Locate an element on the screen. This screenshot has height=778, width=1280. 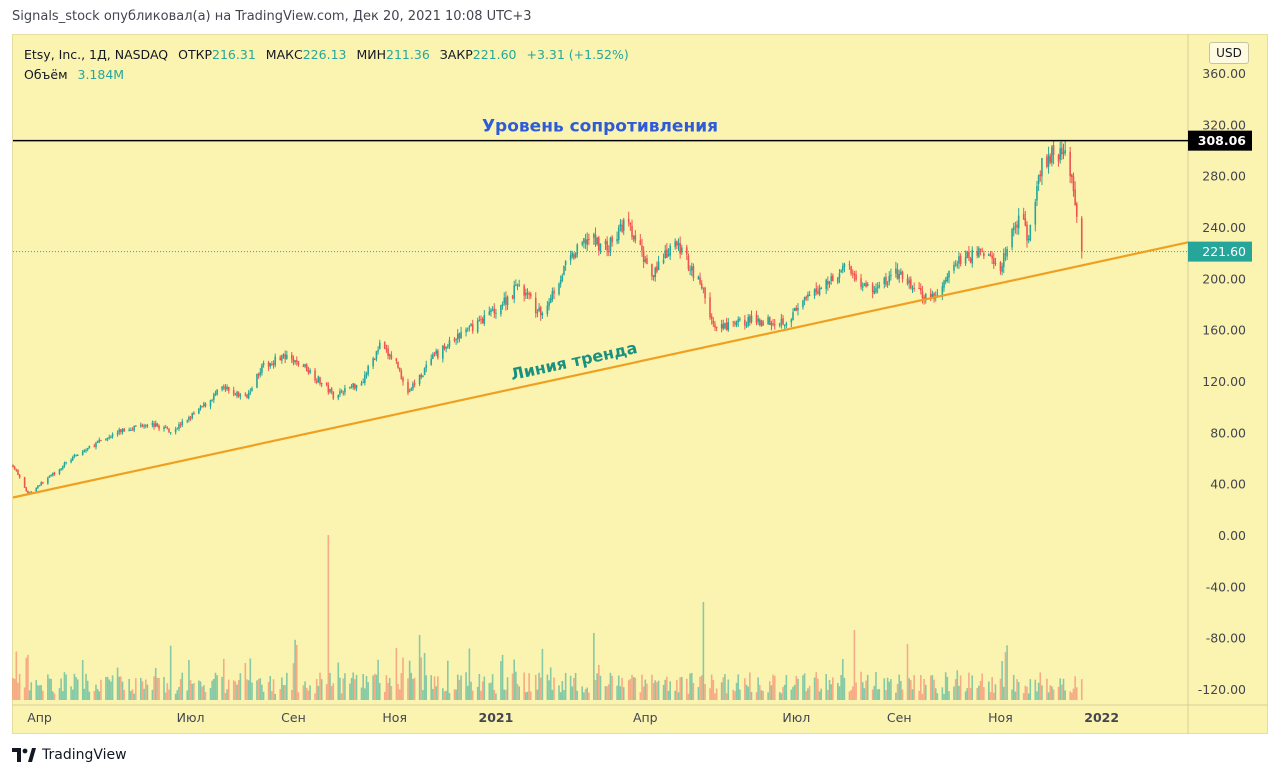
last-price-text: 221.60 is located at coordinates (1224, 251).